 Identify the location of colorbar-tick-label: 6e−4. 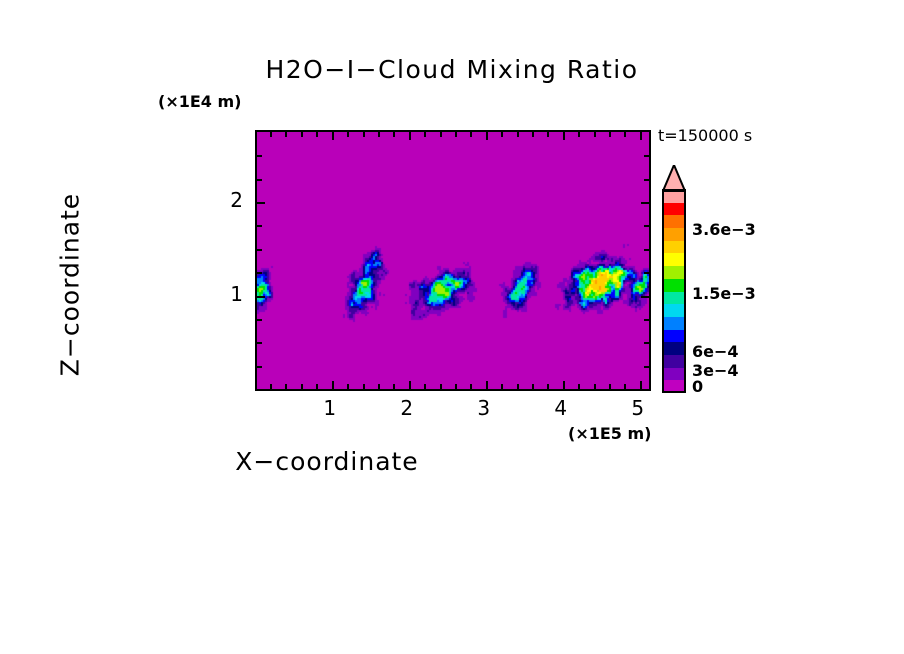
(715, 351).